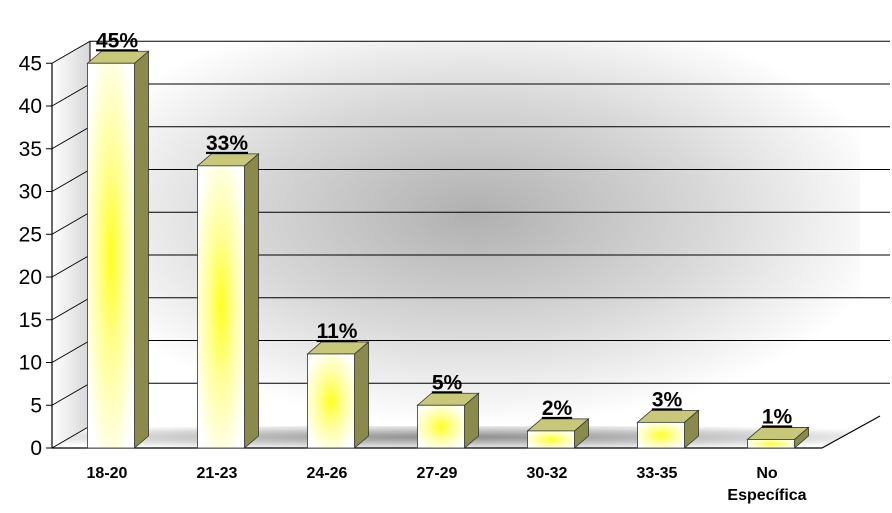 This screenshot has height=513, width=892. What do you see at coordinates (778, 437) in the screenshot?
I see `bar-no-específica` at bounding box center [778, 437].